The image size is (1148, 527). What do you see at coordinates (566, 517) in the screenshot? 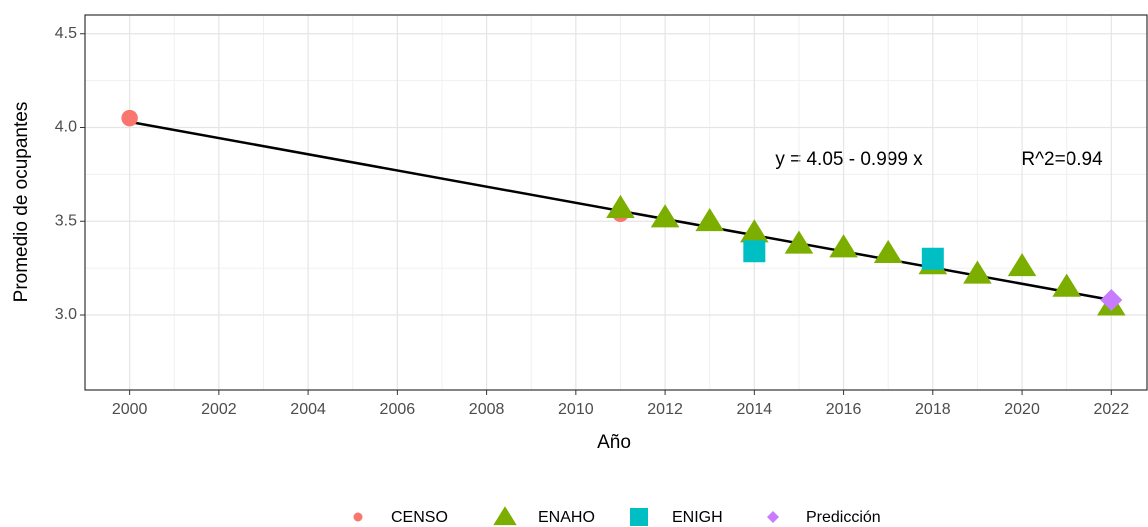
I see `legend-label: ENAHO` at bounding box center [566, 517].